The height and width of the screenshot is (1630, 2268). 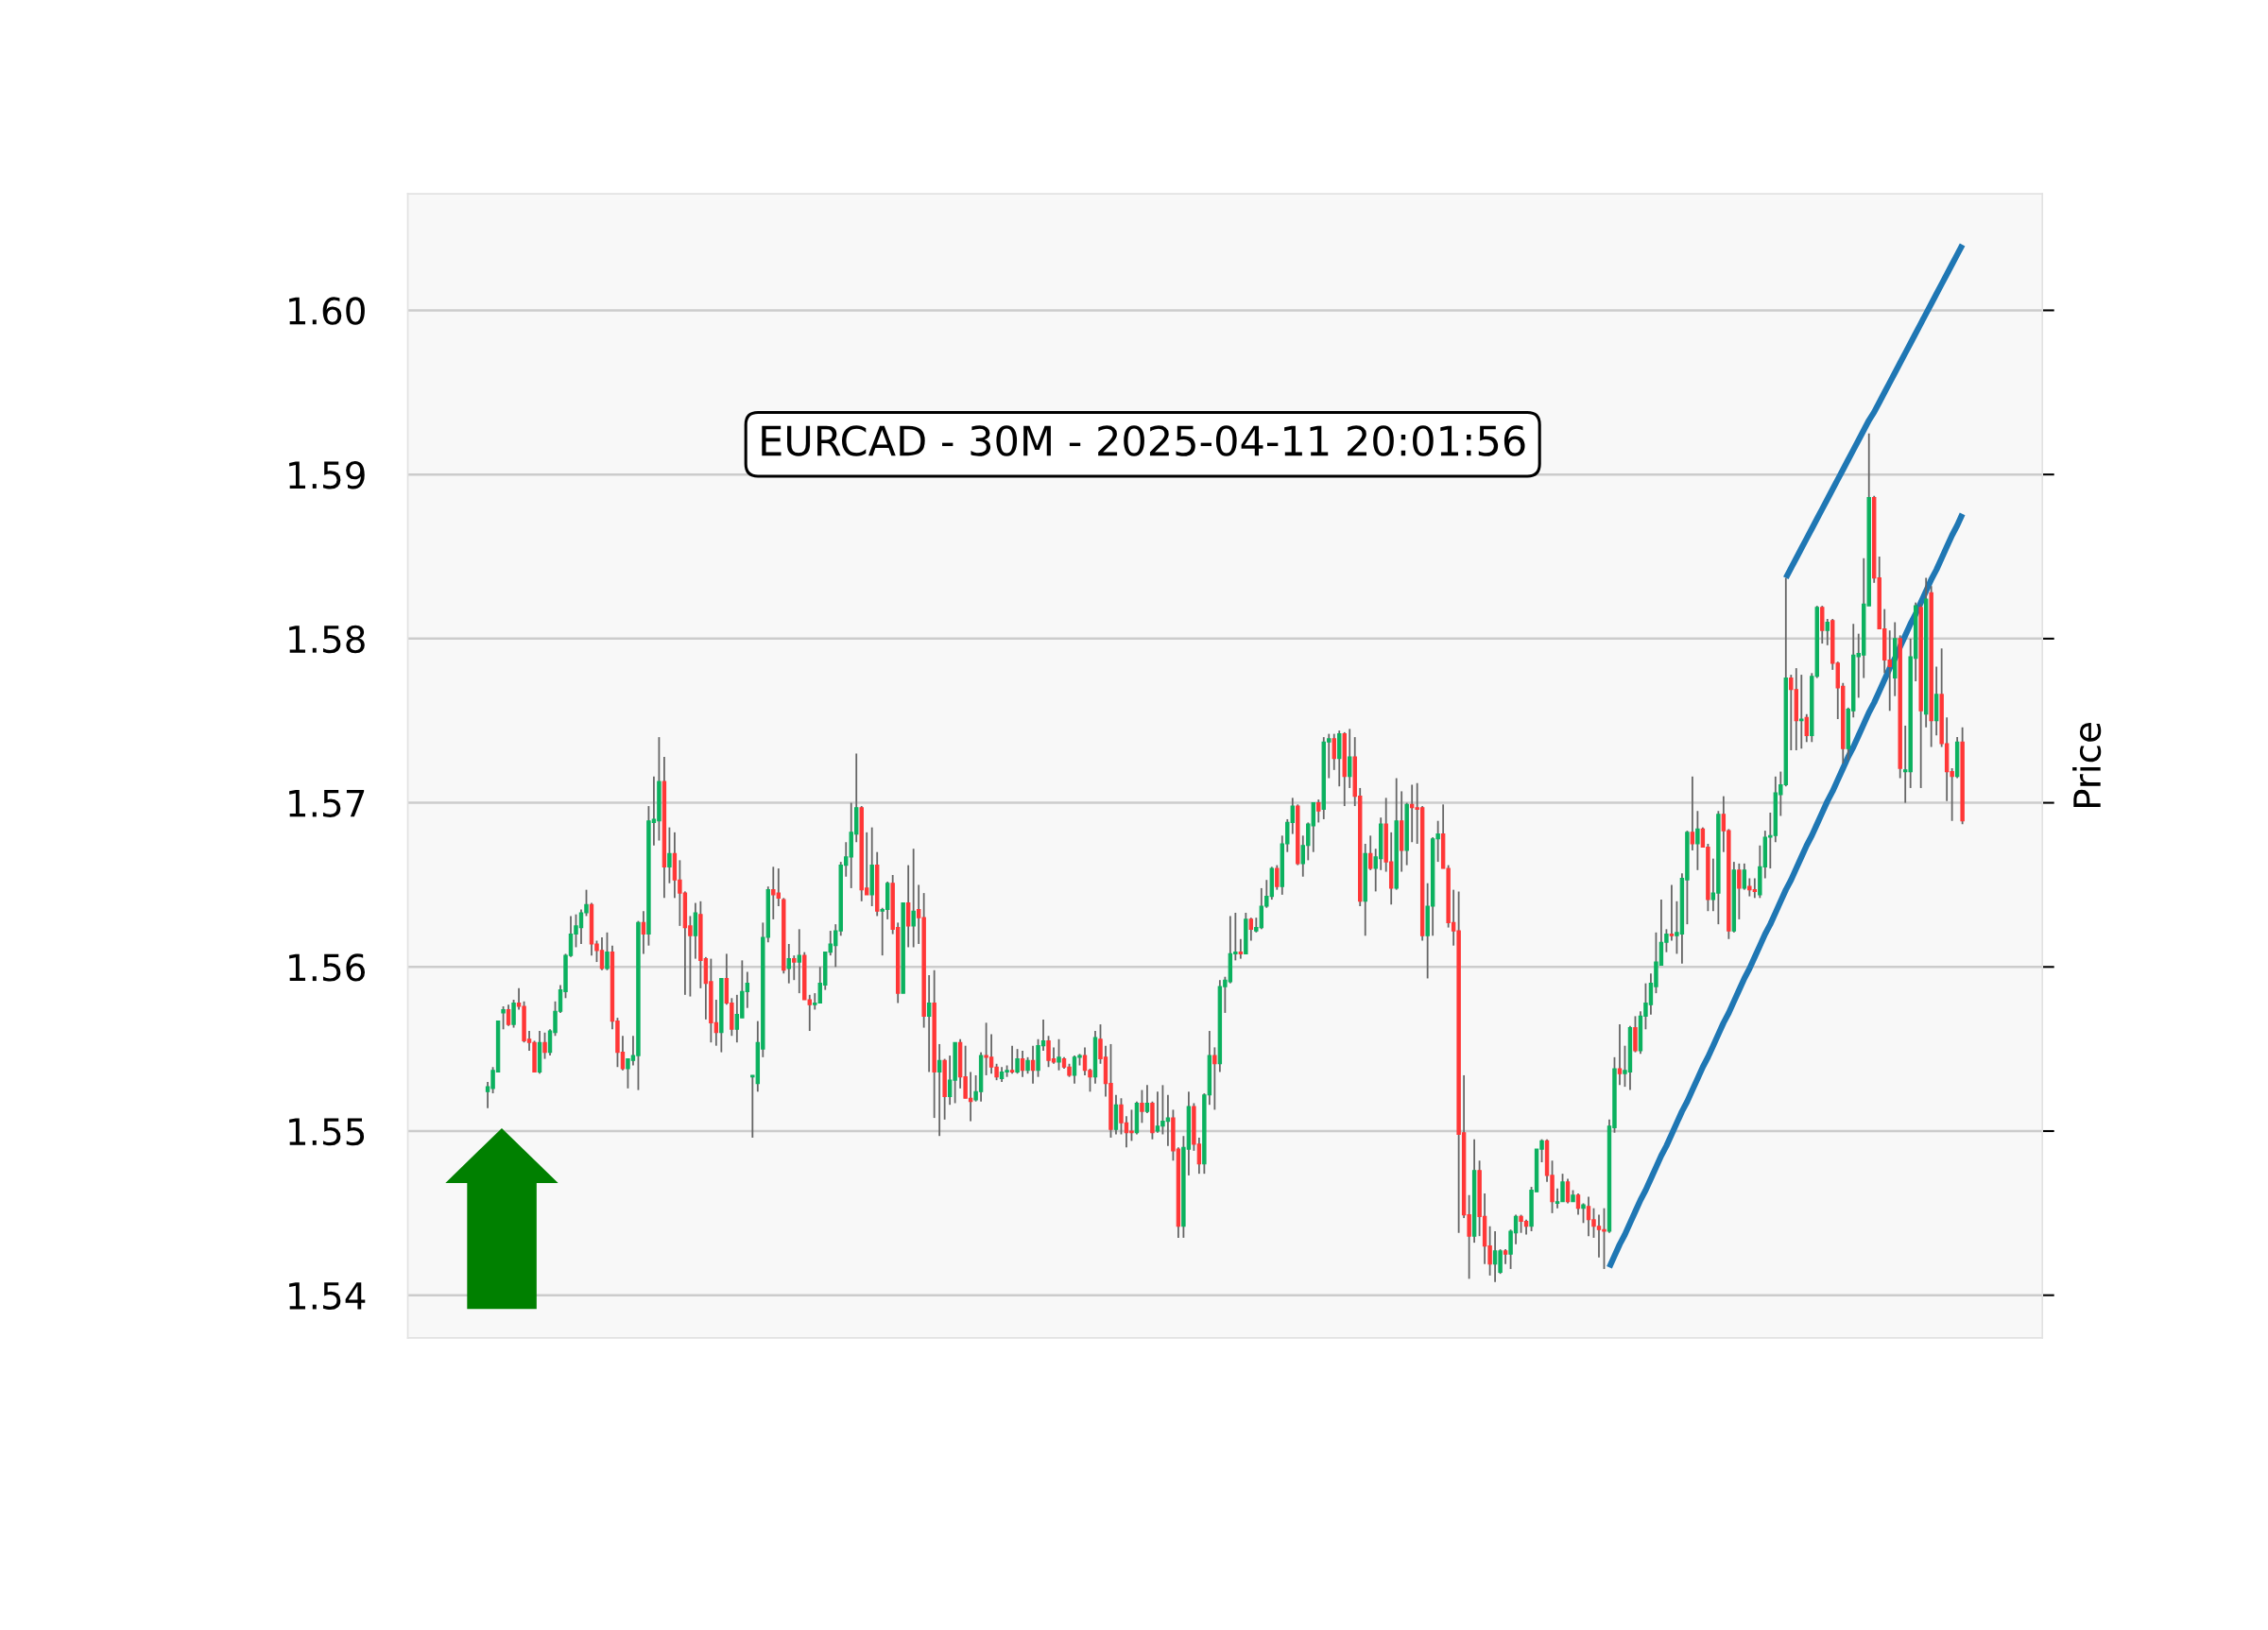 What do you see at coordinates (327, 1297) in the screenshot?
I see `y-tick-label: 1.54` at bounding box center [327, 1297].